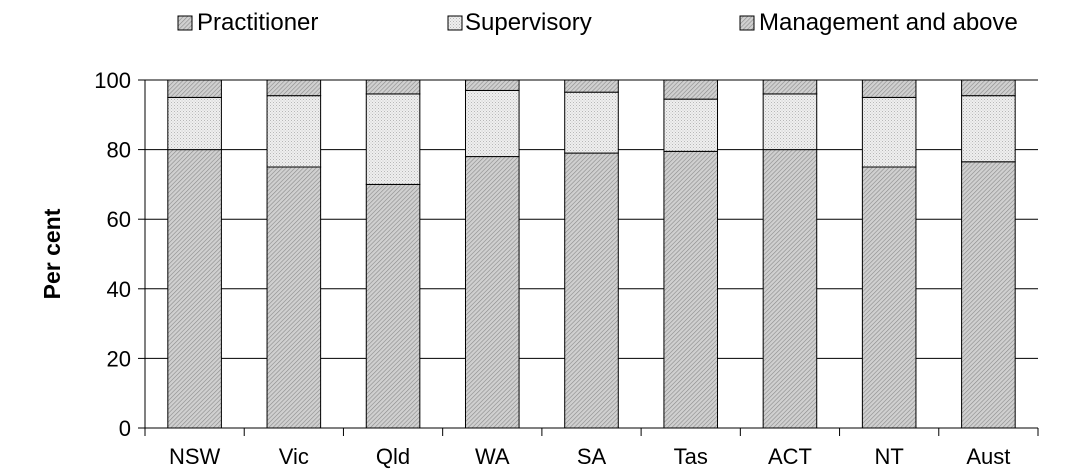 Image resolution: width=1078 pixels, height=472 pixels. Describe the element at coordinates (294, 88) in the screenshot. I see `bar-vic-management-and-above` at that location.